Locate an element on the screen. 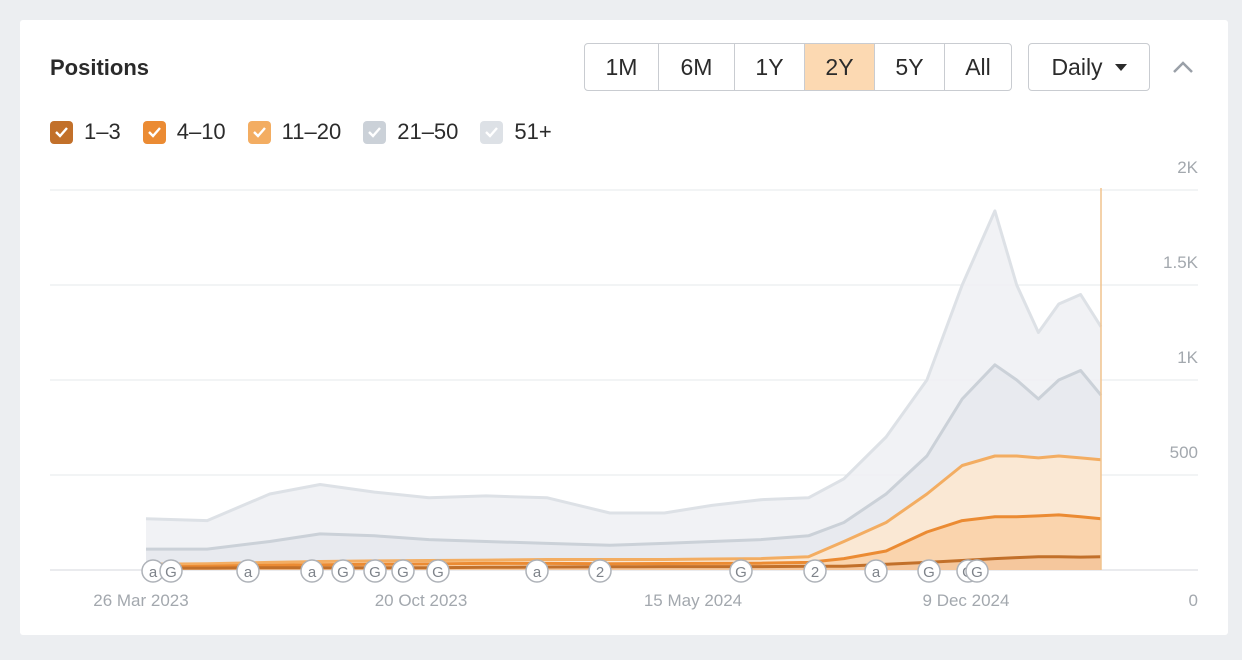  x-tick-label: 26 Mar 2023 is located at coordinates (140, 600).